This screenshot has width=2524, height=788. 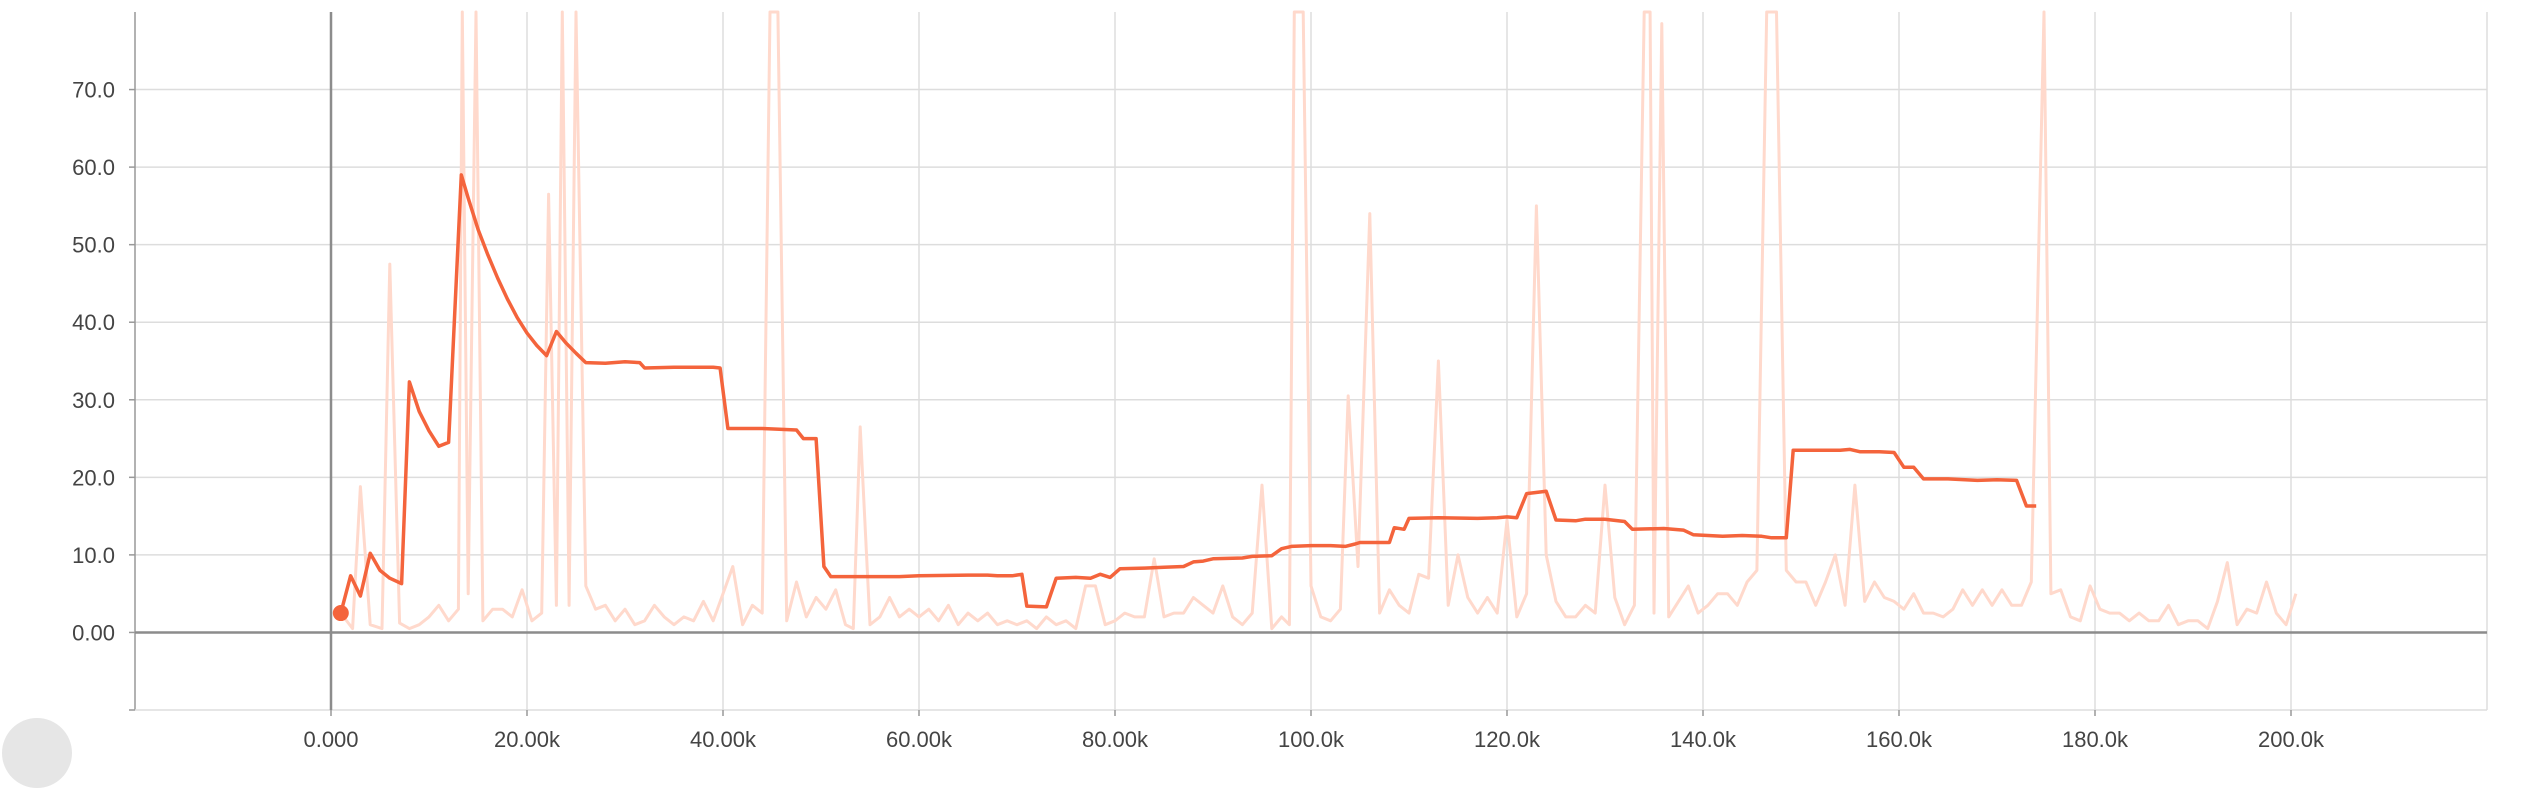 What do you see at coordinates (1703, 739) in the screenshot?
I see `x-tick-label: 140.0k` at bounding box center [1703, 739].